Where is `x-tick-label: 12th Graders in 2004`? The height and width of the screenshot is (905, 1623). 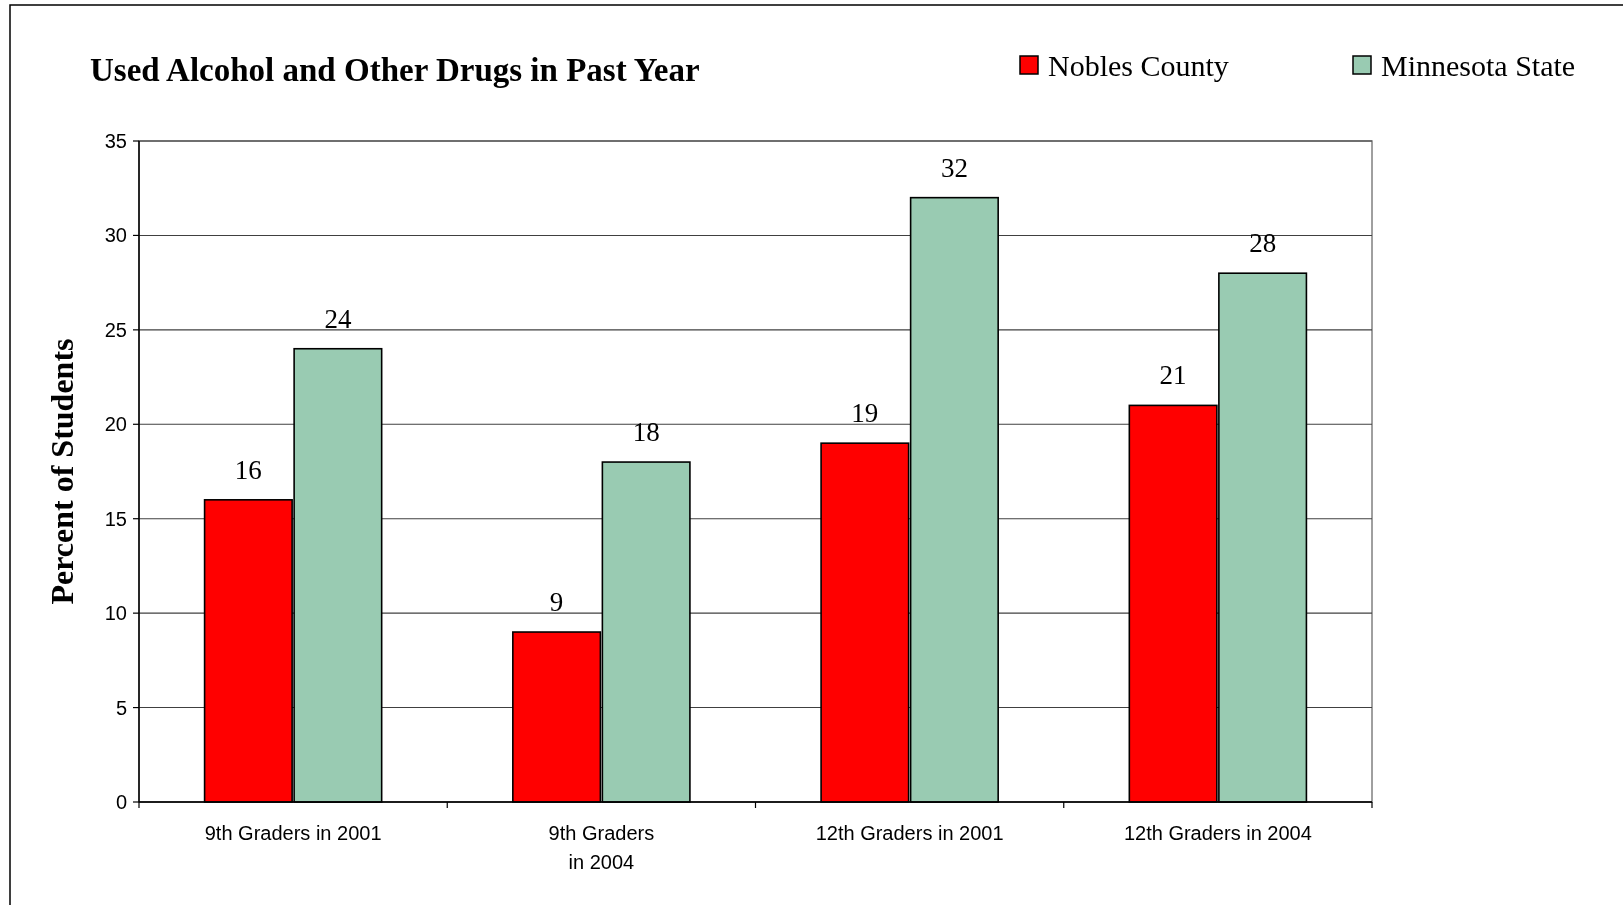 x-tick-label: 12th Graders in 2004 is located at coordinates (1217, 833).